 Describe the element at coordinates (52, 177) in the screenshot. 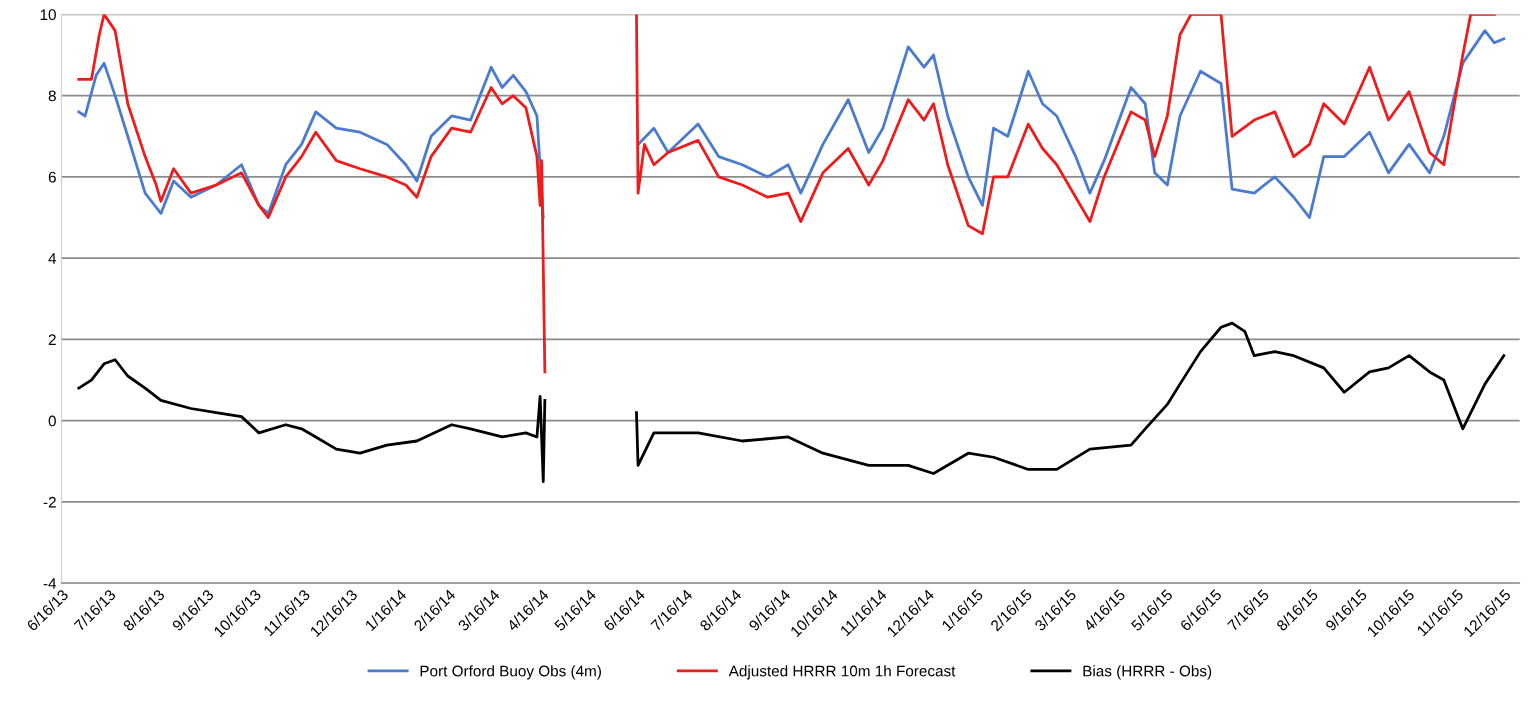

I see `y-tick-label: 6` at that location.